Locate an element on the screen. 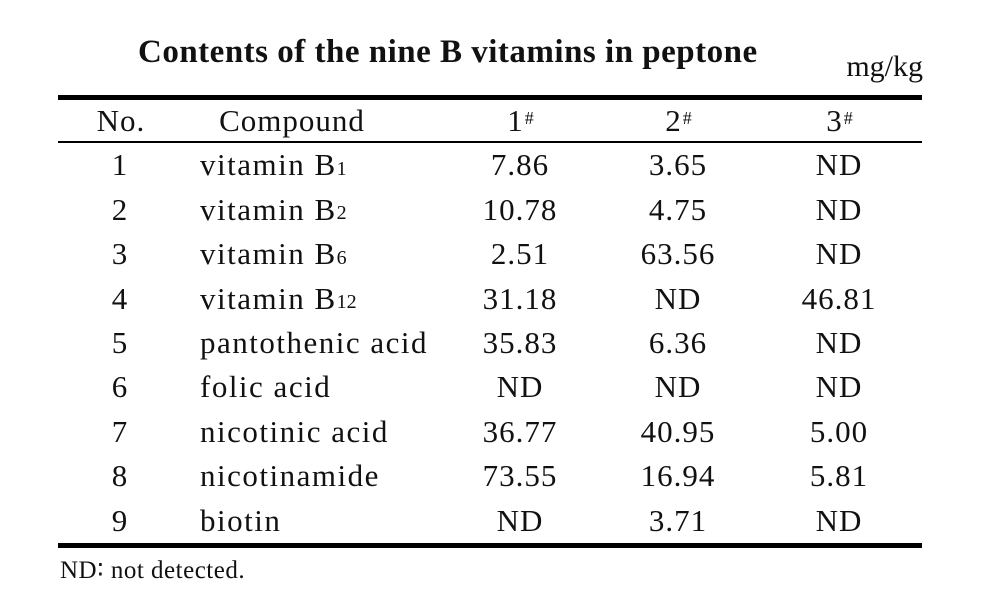 This screenshot has width=982, height=608. footnote: ND∶ not detected. is located at coordinates (153, 570).